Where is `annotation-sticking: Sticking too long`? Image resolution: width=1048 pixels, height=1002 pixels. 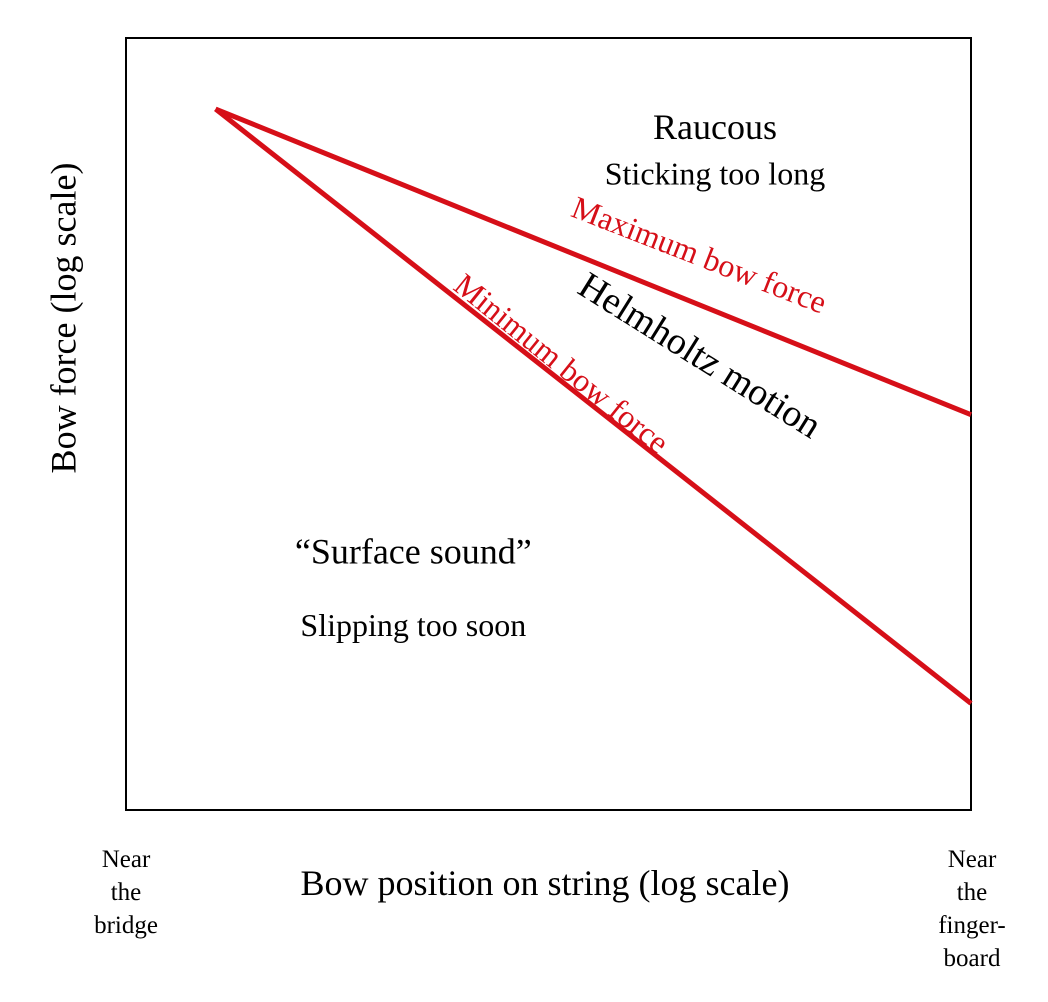
annotation-sticking: Sticking too long is located at coordinates (715, 173).